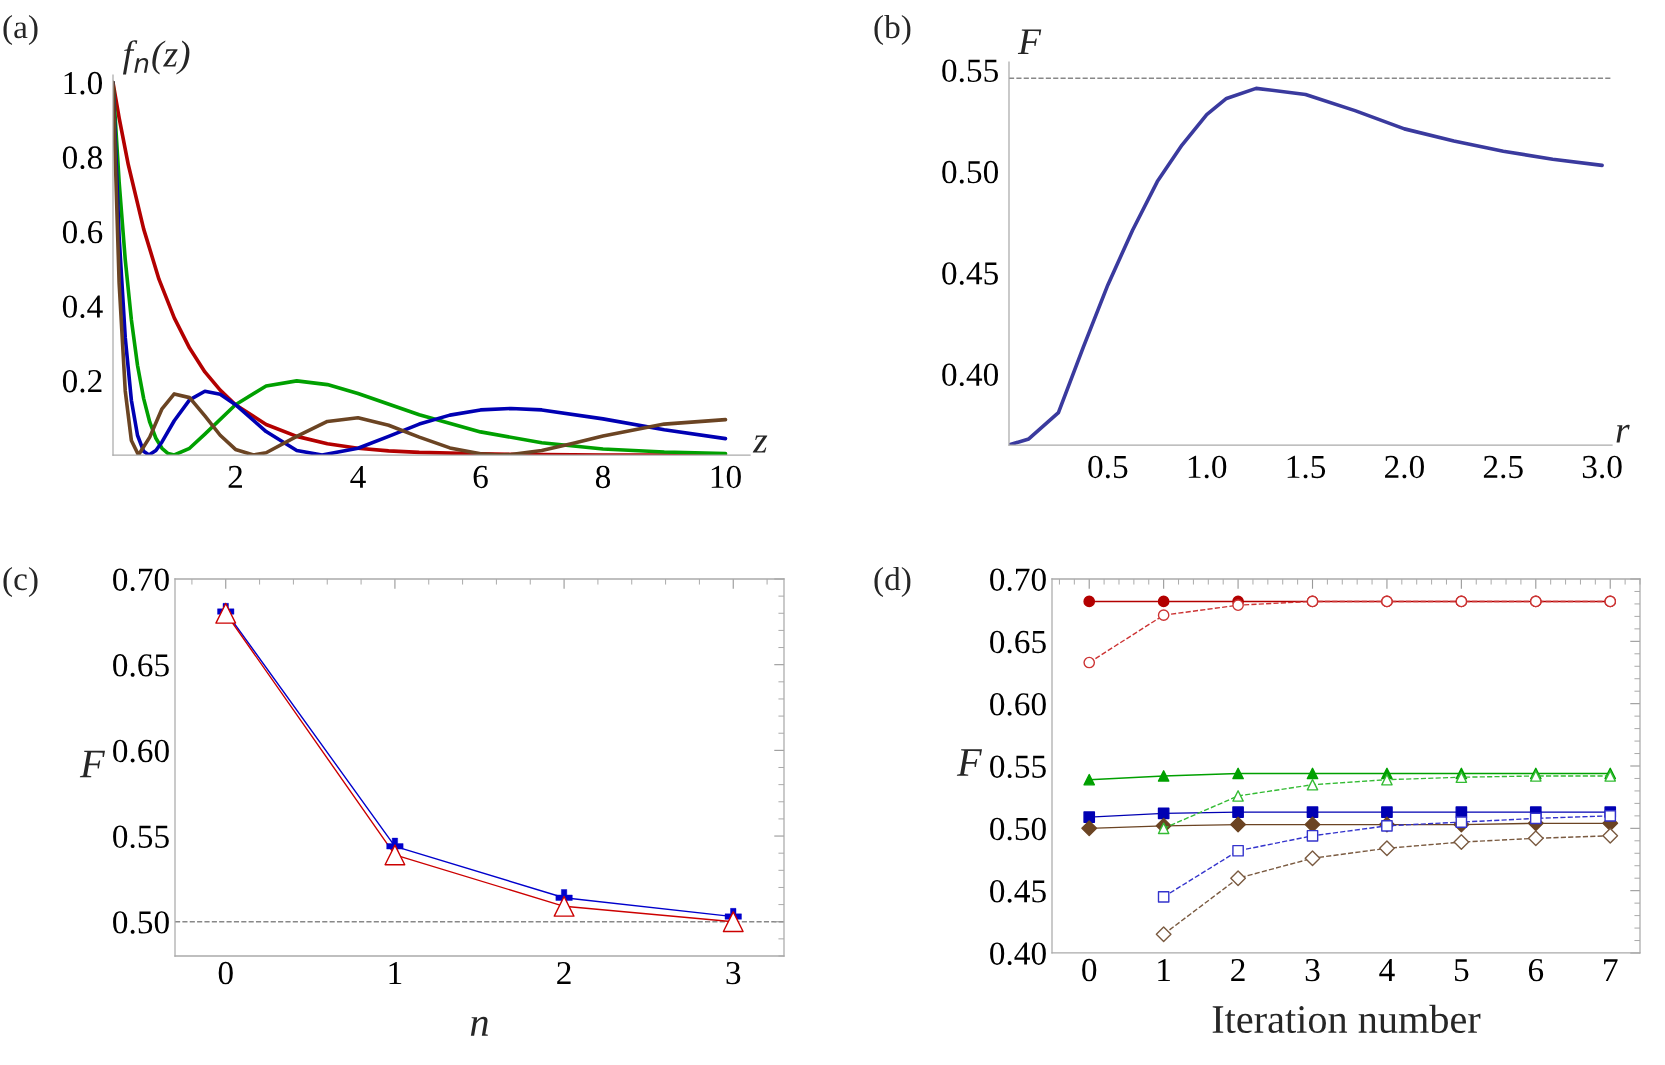  Describe the element at coordinates (479, 1026) in the screenshot. I see `x-axis-title: n` at that location.